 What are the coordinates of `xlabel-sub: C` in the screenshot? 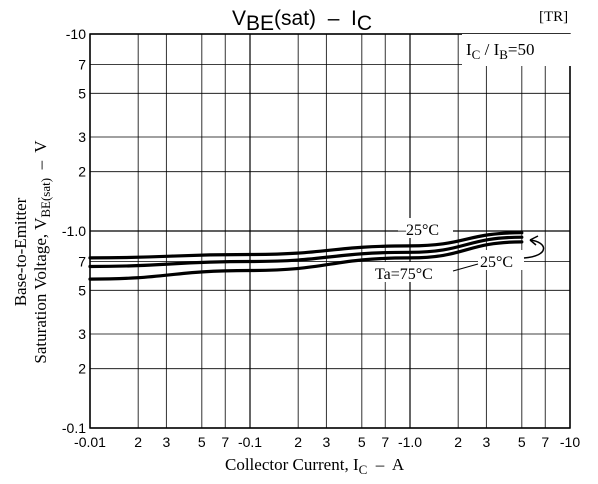 It's located at (363, 469).